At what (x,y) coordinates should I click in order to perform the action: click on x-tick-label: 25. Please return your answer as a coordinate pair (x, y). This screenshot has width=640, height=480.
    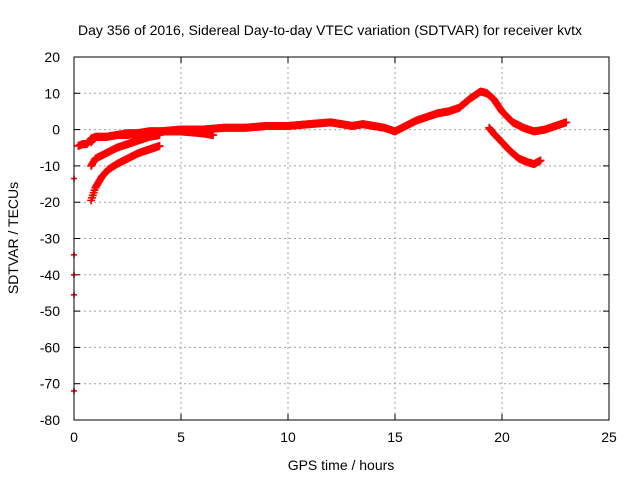
    Looking at the image, I should click on (609, 437).